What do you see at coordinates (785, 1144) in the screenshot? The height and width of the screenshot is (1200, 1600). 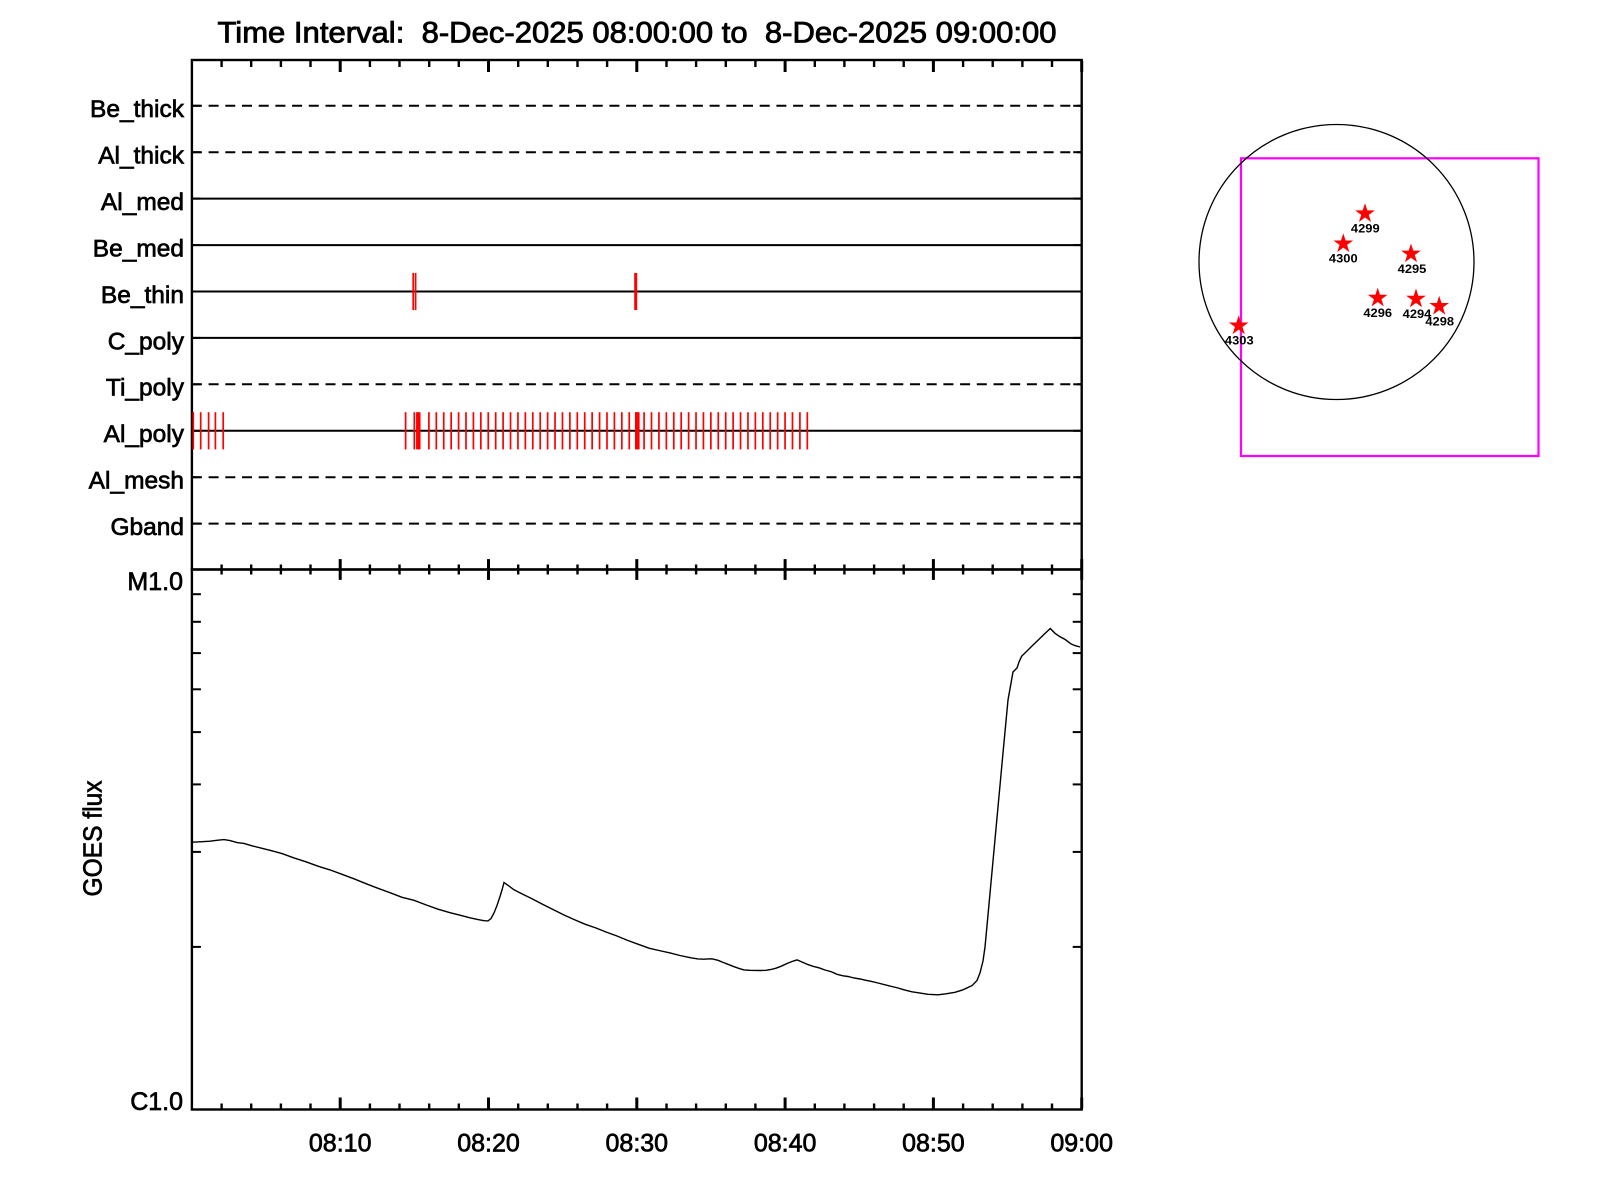 I see `svg-text: 08:40` at bounding box center [785, 1144].